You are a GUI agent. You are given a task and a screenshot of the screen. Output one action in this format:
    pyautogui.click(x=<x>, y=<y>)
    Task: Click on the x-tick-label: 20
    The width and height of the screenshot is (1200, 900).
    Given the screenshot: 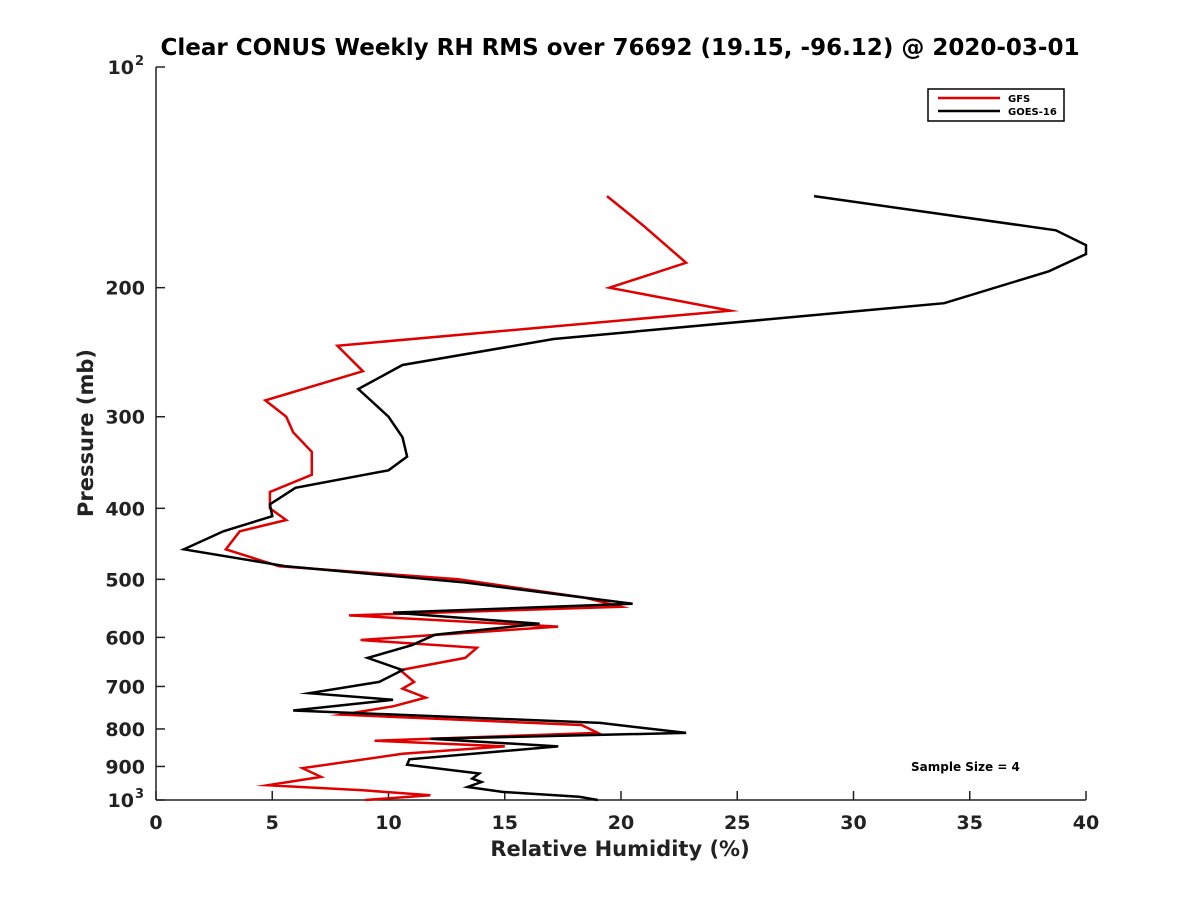 What is the action you would take?
    pyautogui.click(x=621, y=823)
    